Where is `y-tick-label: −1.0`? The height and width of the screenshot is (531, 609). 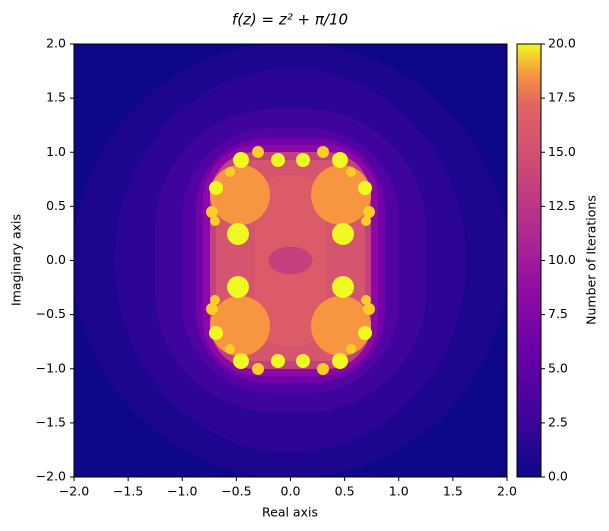 y-tick-label: −1.0 is located at coordinates (51, 367).